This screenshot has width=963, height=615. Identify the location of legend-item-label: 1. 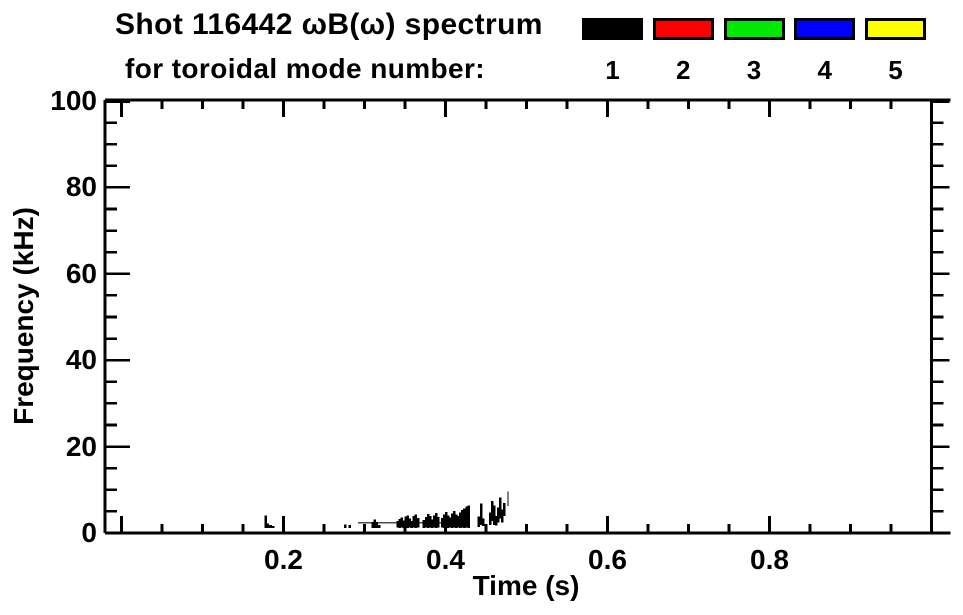
(612, 70).